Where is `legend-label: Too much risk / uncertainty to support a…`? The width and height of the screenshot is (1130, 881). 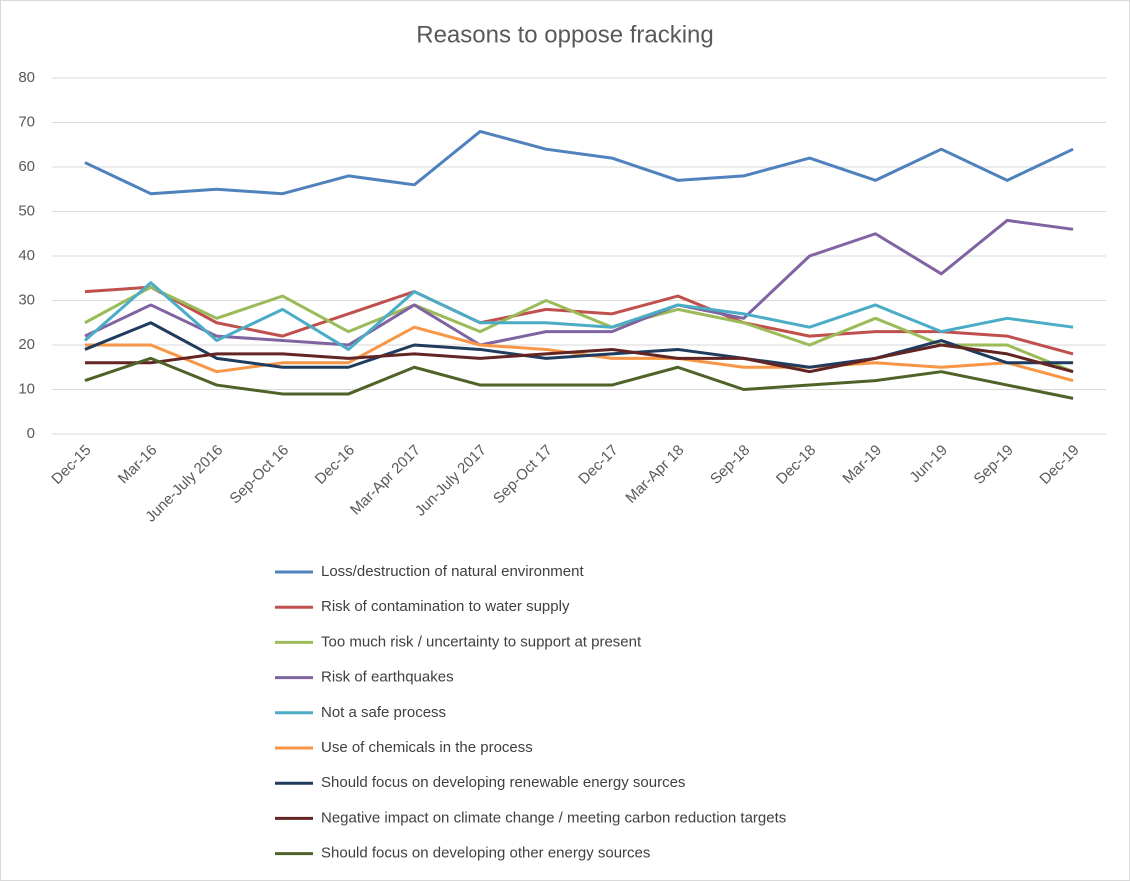
legend-label: Too much risk / uncertainty to support a… is located at coordinates (481, 641).